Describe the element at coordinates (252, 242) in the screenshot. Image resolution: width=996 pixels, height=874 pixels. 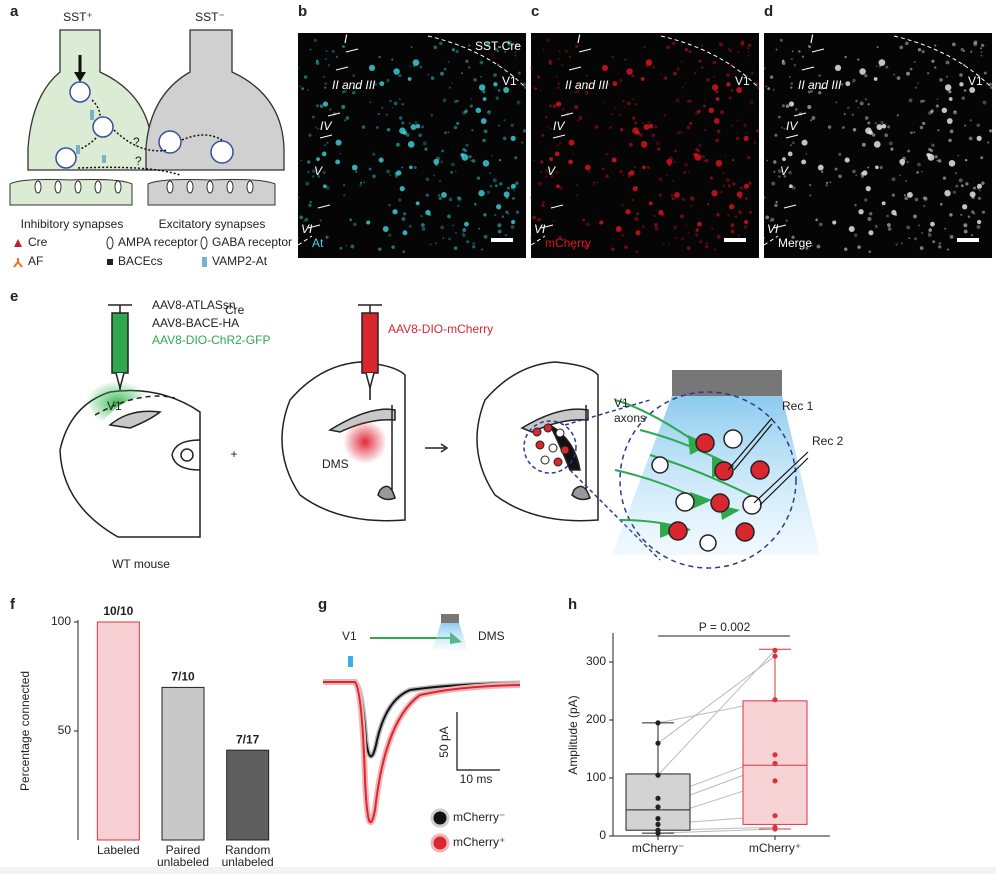
I see `legend-label: GABA receptor` at that location.